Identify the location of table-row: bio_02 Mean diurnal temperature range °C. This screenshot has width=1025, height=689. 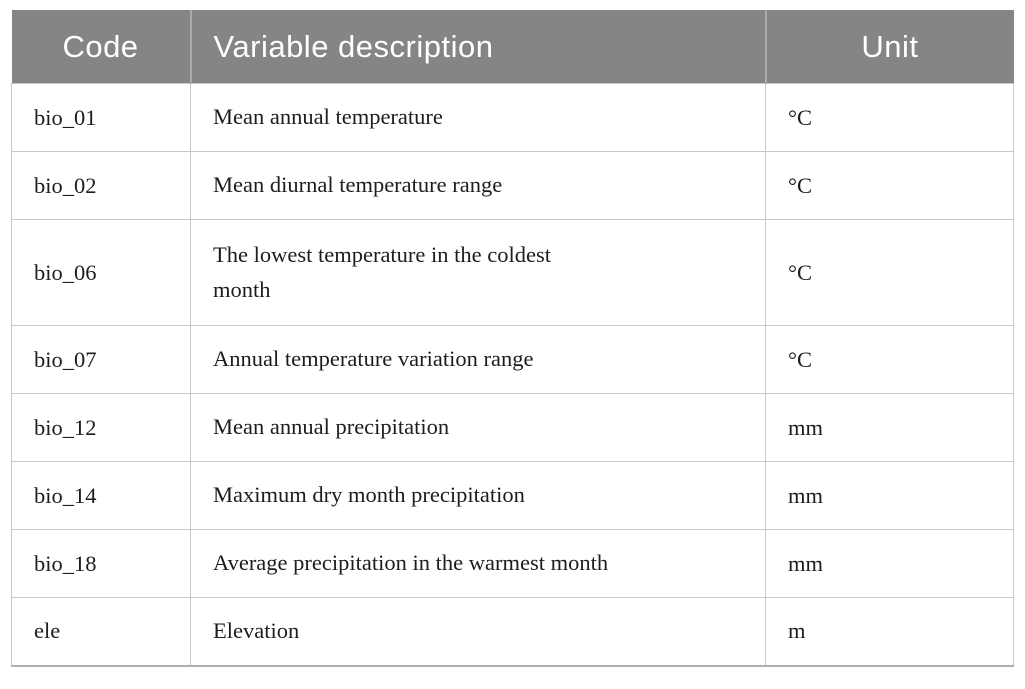
(512, 185).